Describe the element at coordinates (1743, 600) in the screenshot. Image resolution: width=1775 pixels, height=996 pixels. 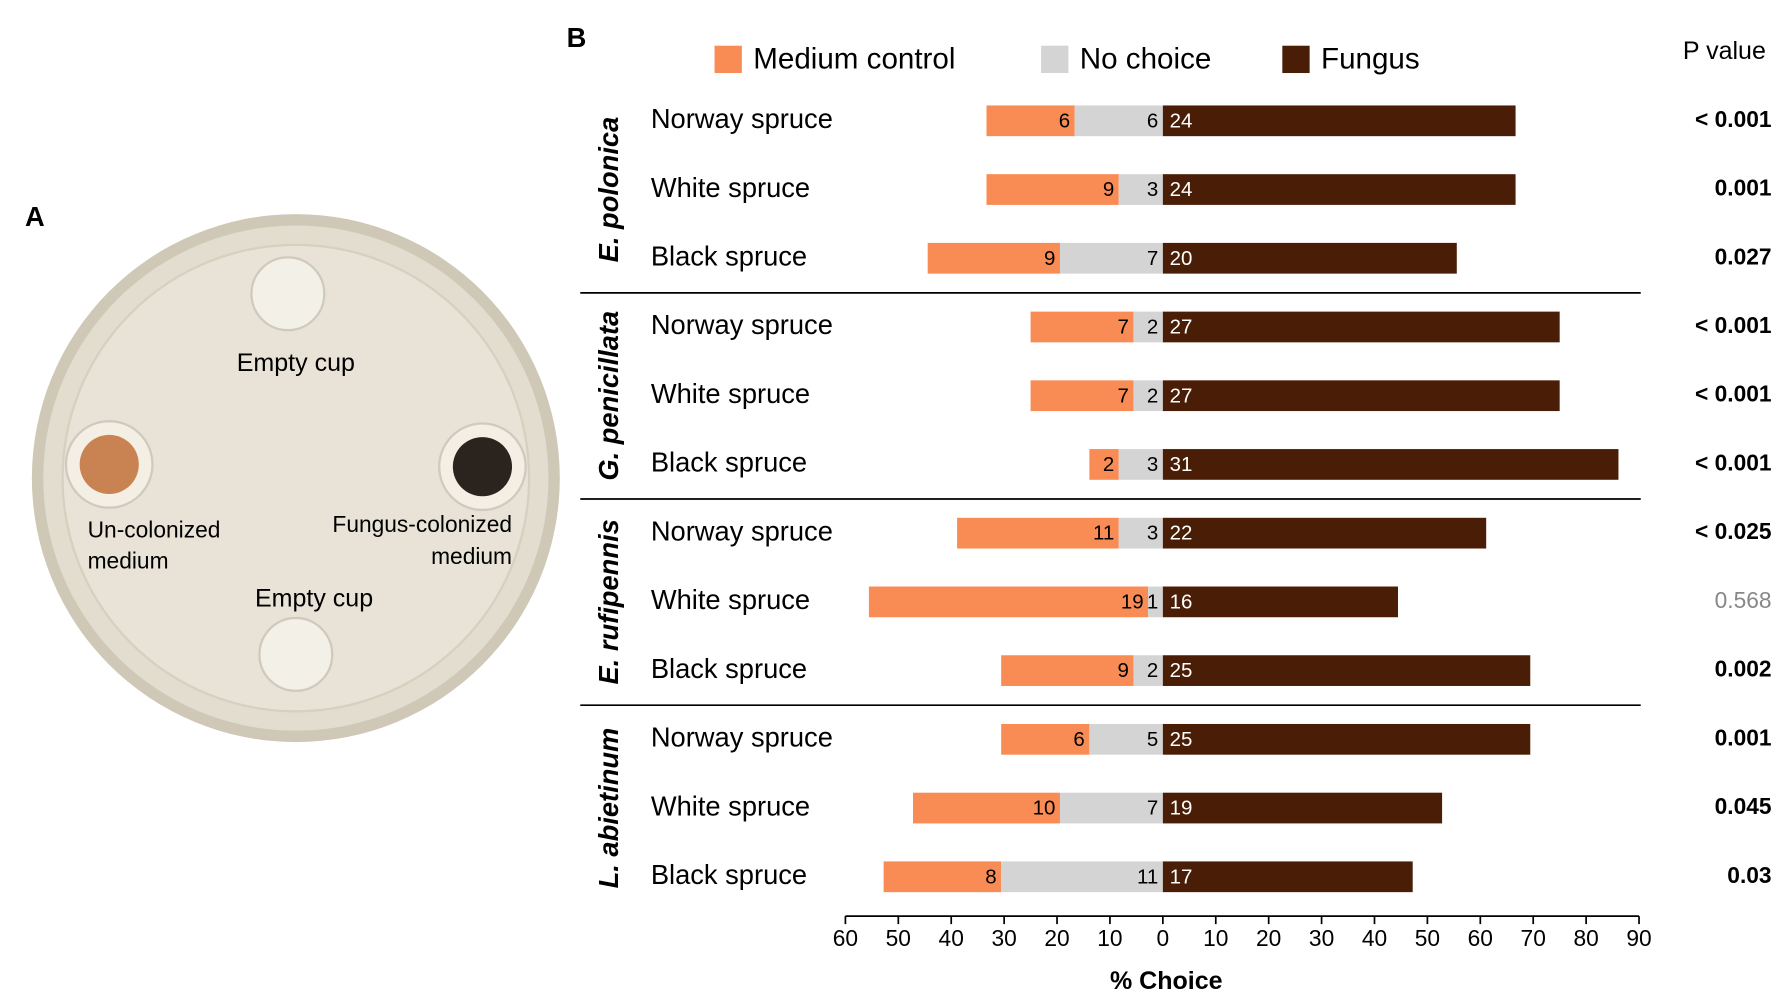
I see `p-value: 0.568` at that location.